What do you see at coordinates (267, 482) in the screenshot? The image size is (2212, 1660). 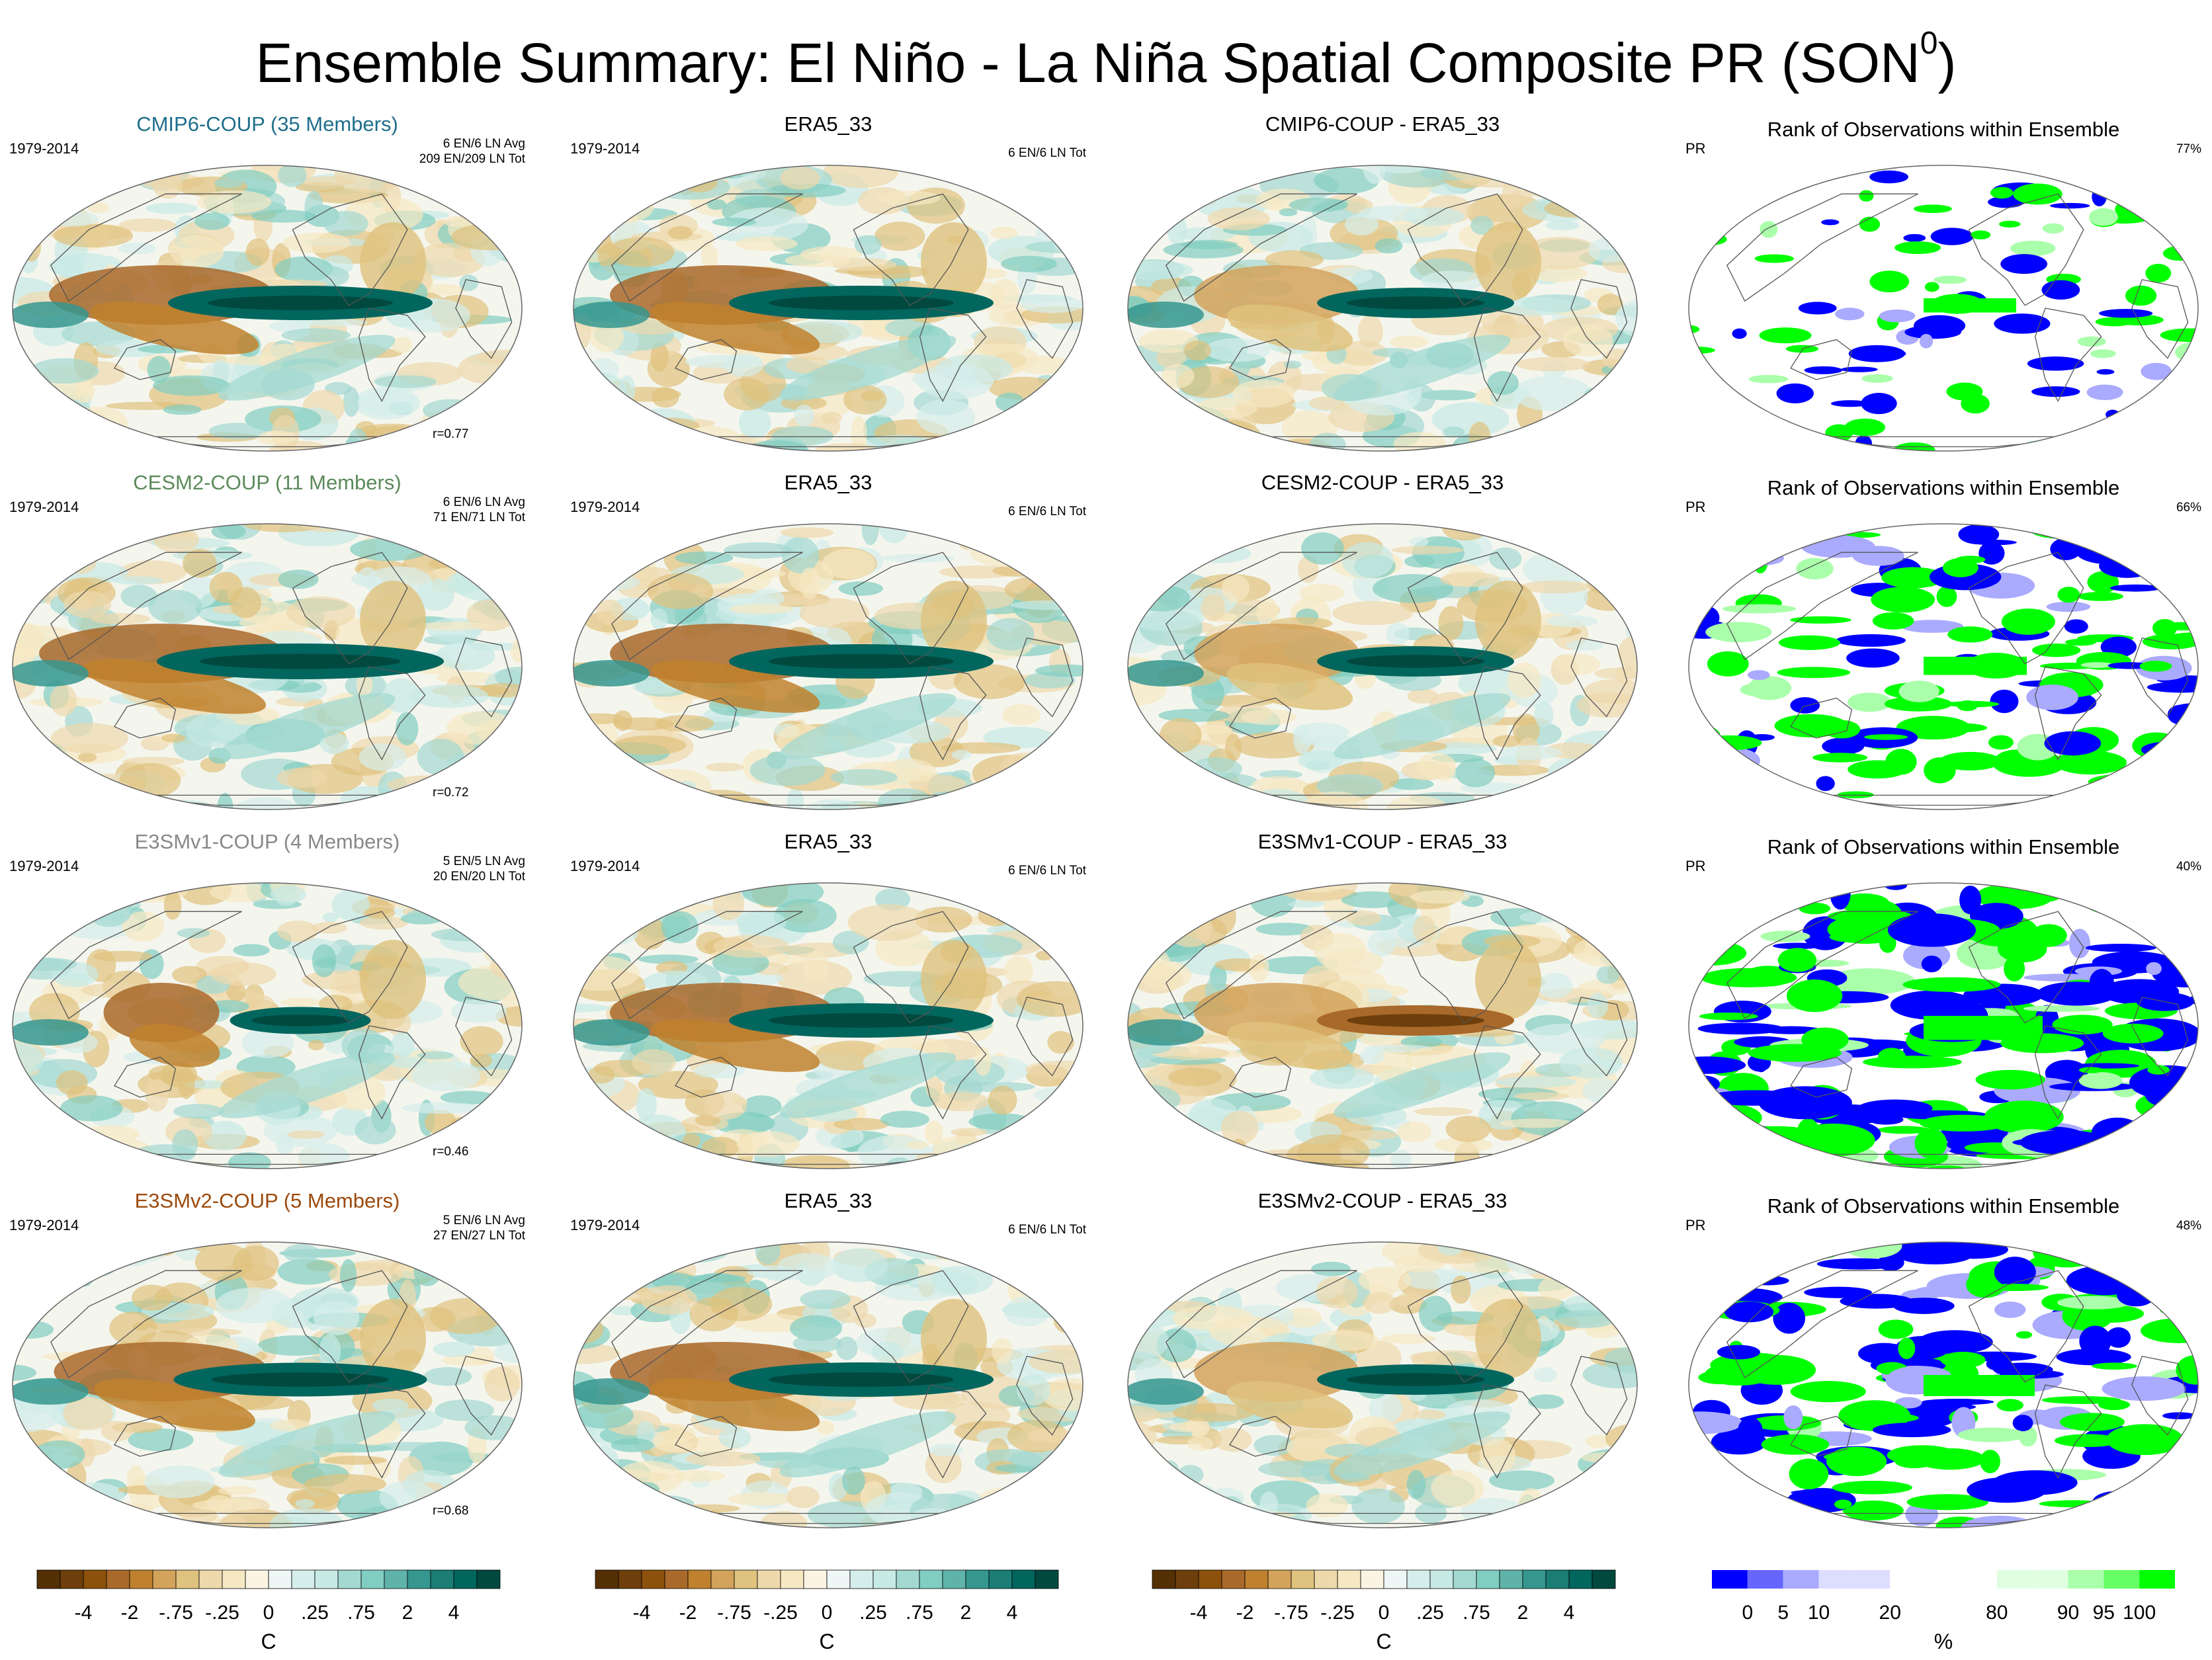 I see `panel-title: CESM2-COUP (11 Members)` at bounding box center [267, 482].